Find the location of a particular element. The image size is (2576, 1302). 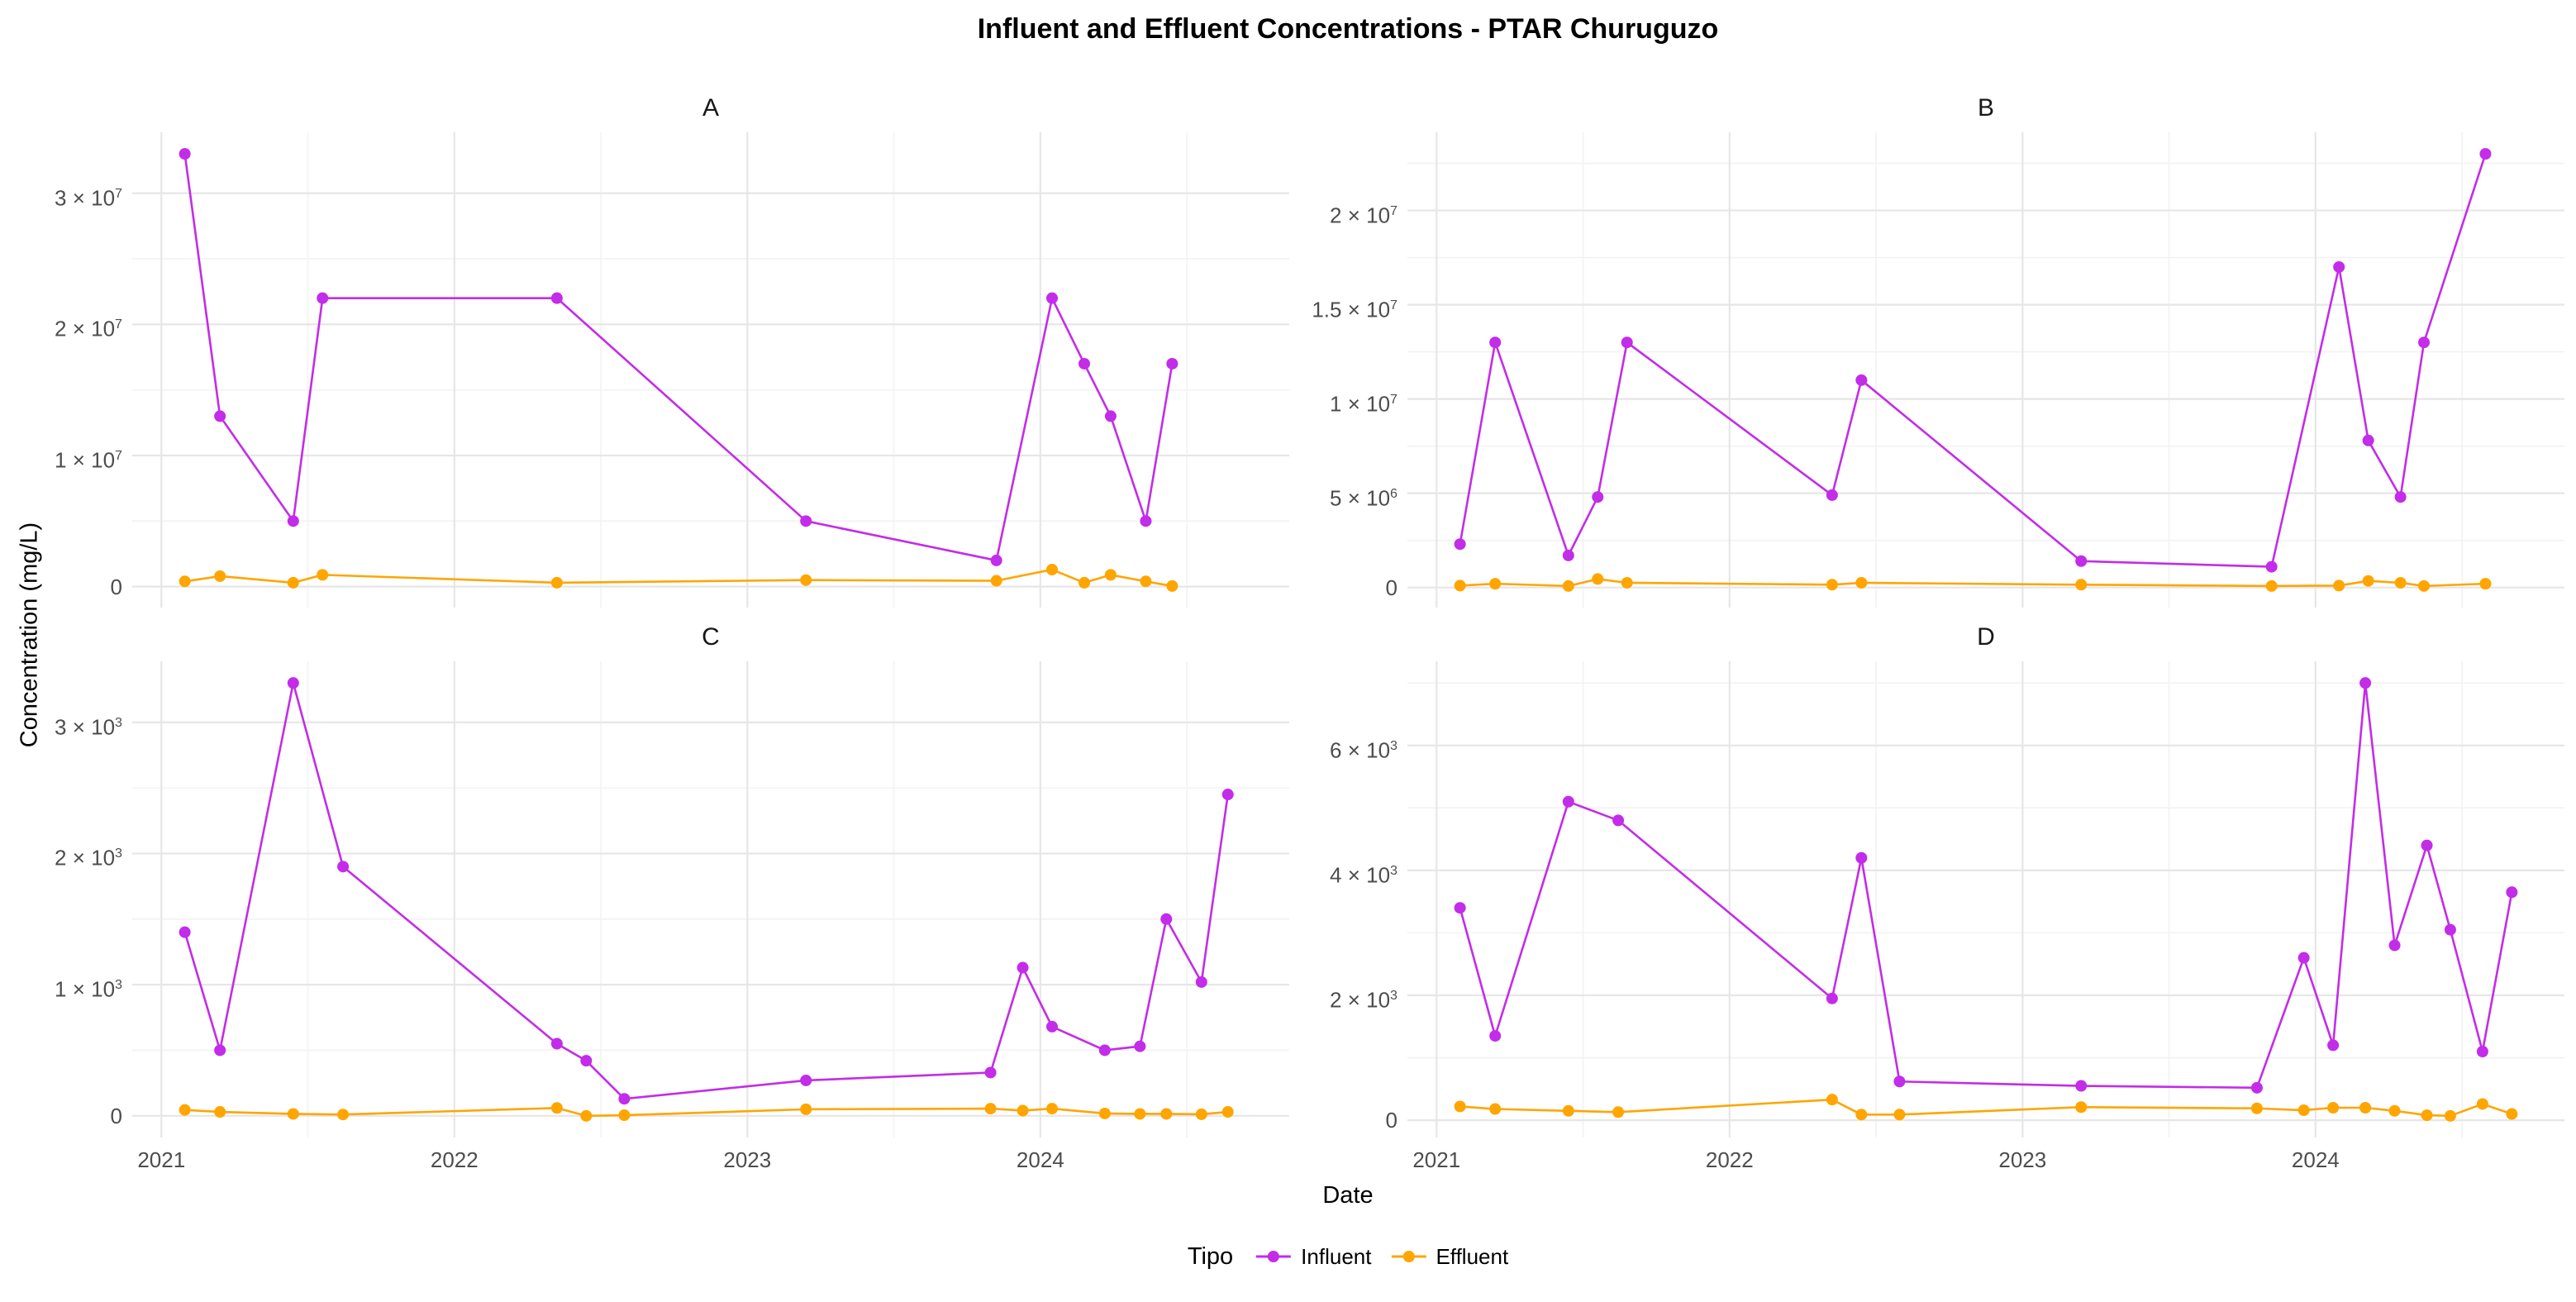

y-tick-label-C: 3 × 10³ is located at coordinates (89, 727).